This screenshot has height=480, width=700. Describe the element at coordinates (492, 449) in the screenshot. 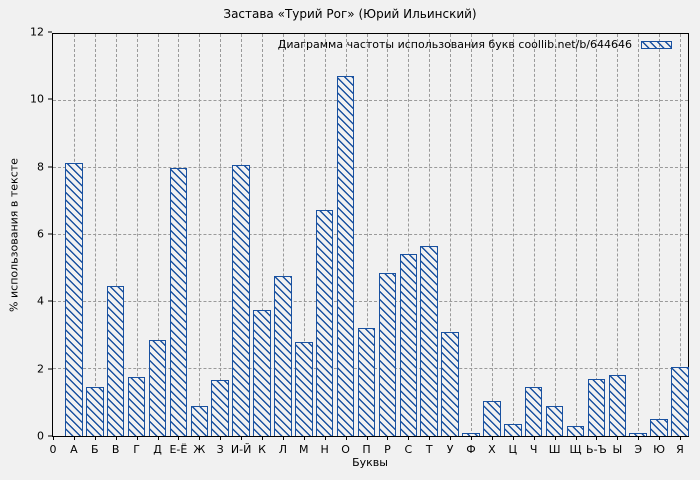

I see `x-tick-label: Х` at that location.